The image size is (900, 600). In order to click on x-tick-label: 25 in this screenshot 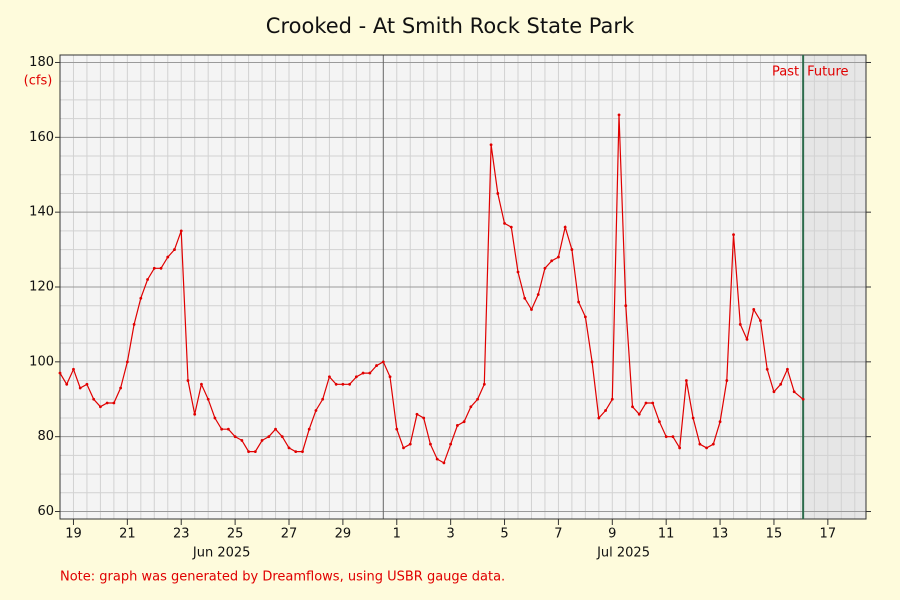, I will do `click(235, 534)`.